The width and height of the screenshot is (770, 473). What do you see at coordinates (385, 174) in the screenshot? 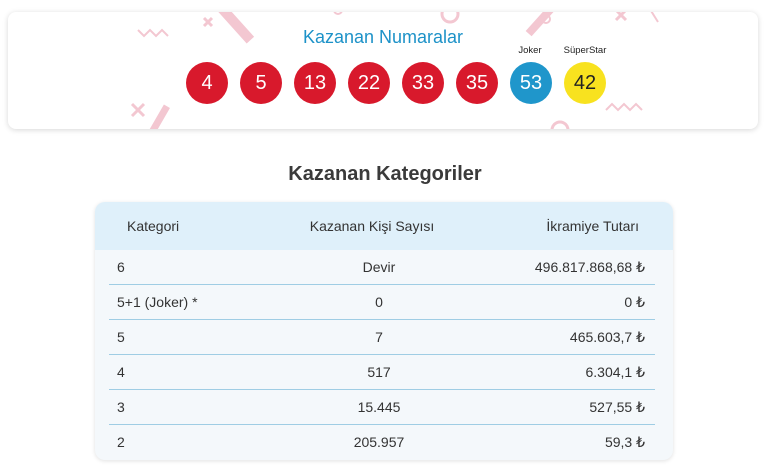
I see `categories-title: Kazanan Kategoriler` at bounding box center [385, 174].